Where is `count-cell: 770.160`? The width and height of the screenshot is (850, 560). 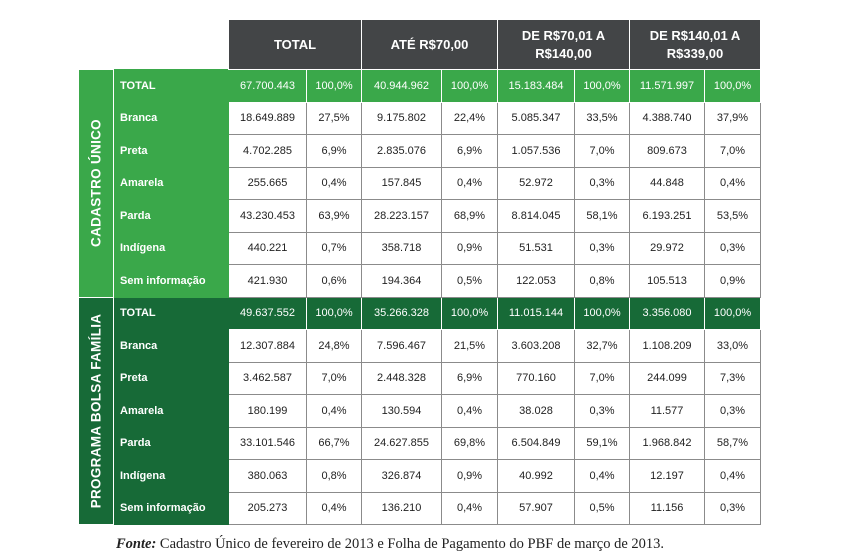
count-cell: 770.160 is located at coordinates (536, 378).